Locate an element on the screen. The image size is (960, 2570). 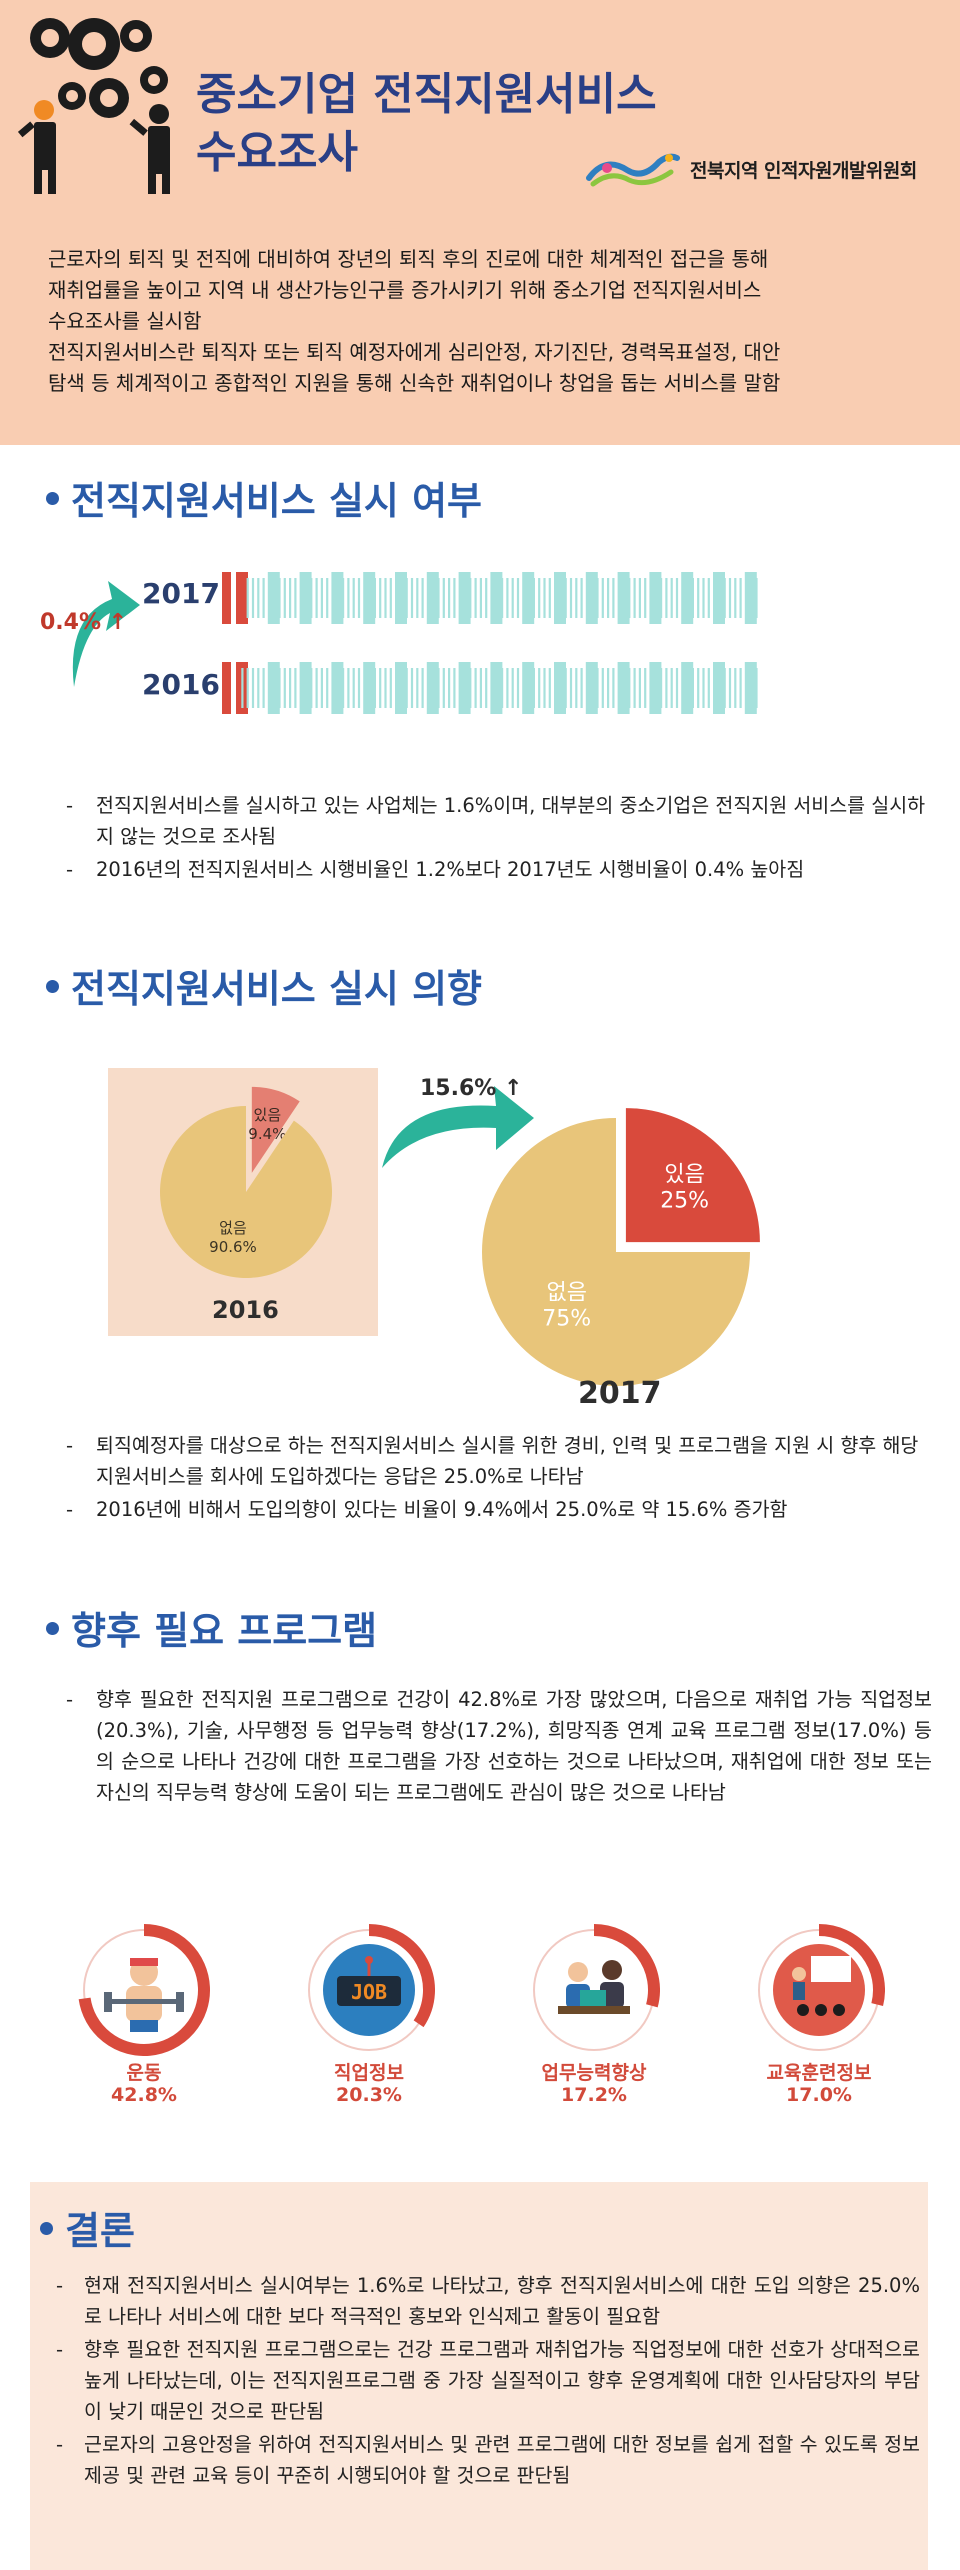
program-label: 운동 42.8% is located at coordinates (144, 2084).